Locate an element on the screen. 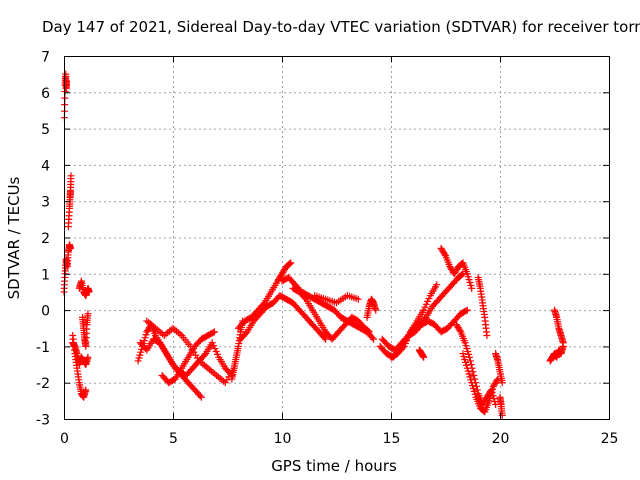 This screenshot has width=640, height=480. y-tick-label: 7 is located at coordinates (45, 58).